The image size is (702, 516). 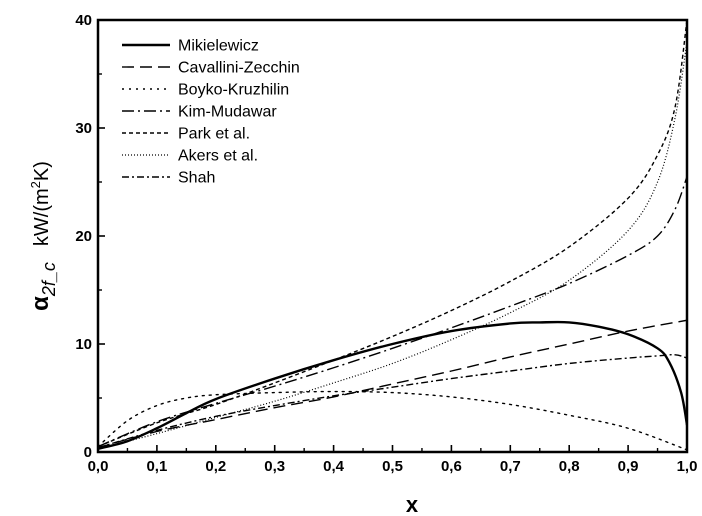 I want to click on y-tick-label: 0, so click(x=88, y=452).